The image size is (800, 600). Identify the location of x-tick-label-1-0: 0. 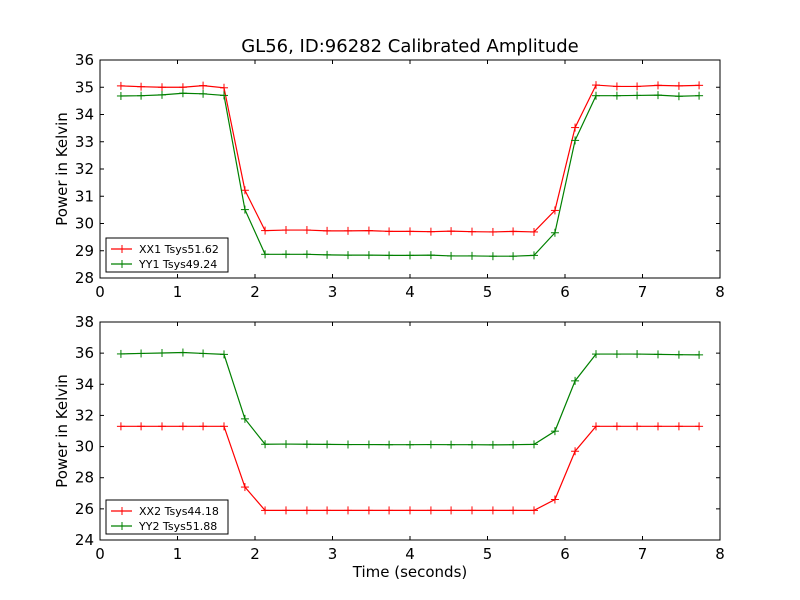
(100, 554).